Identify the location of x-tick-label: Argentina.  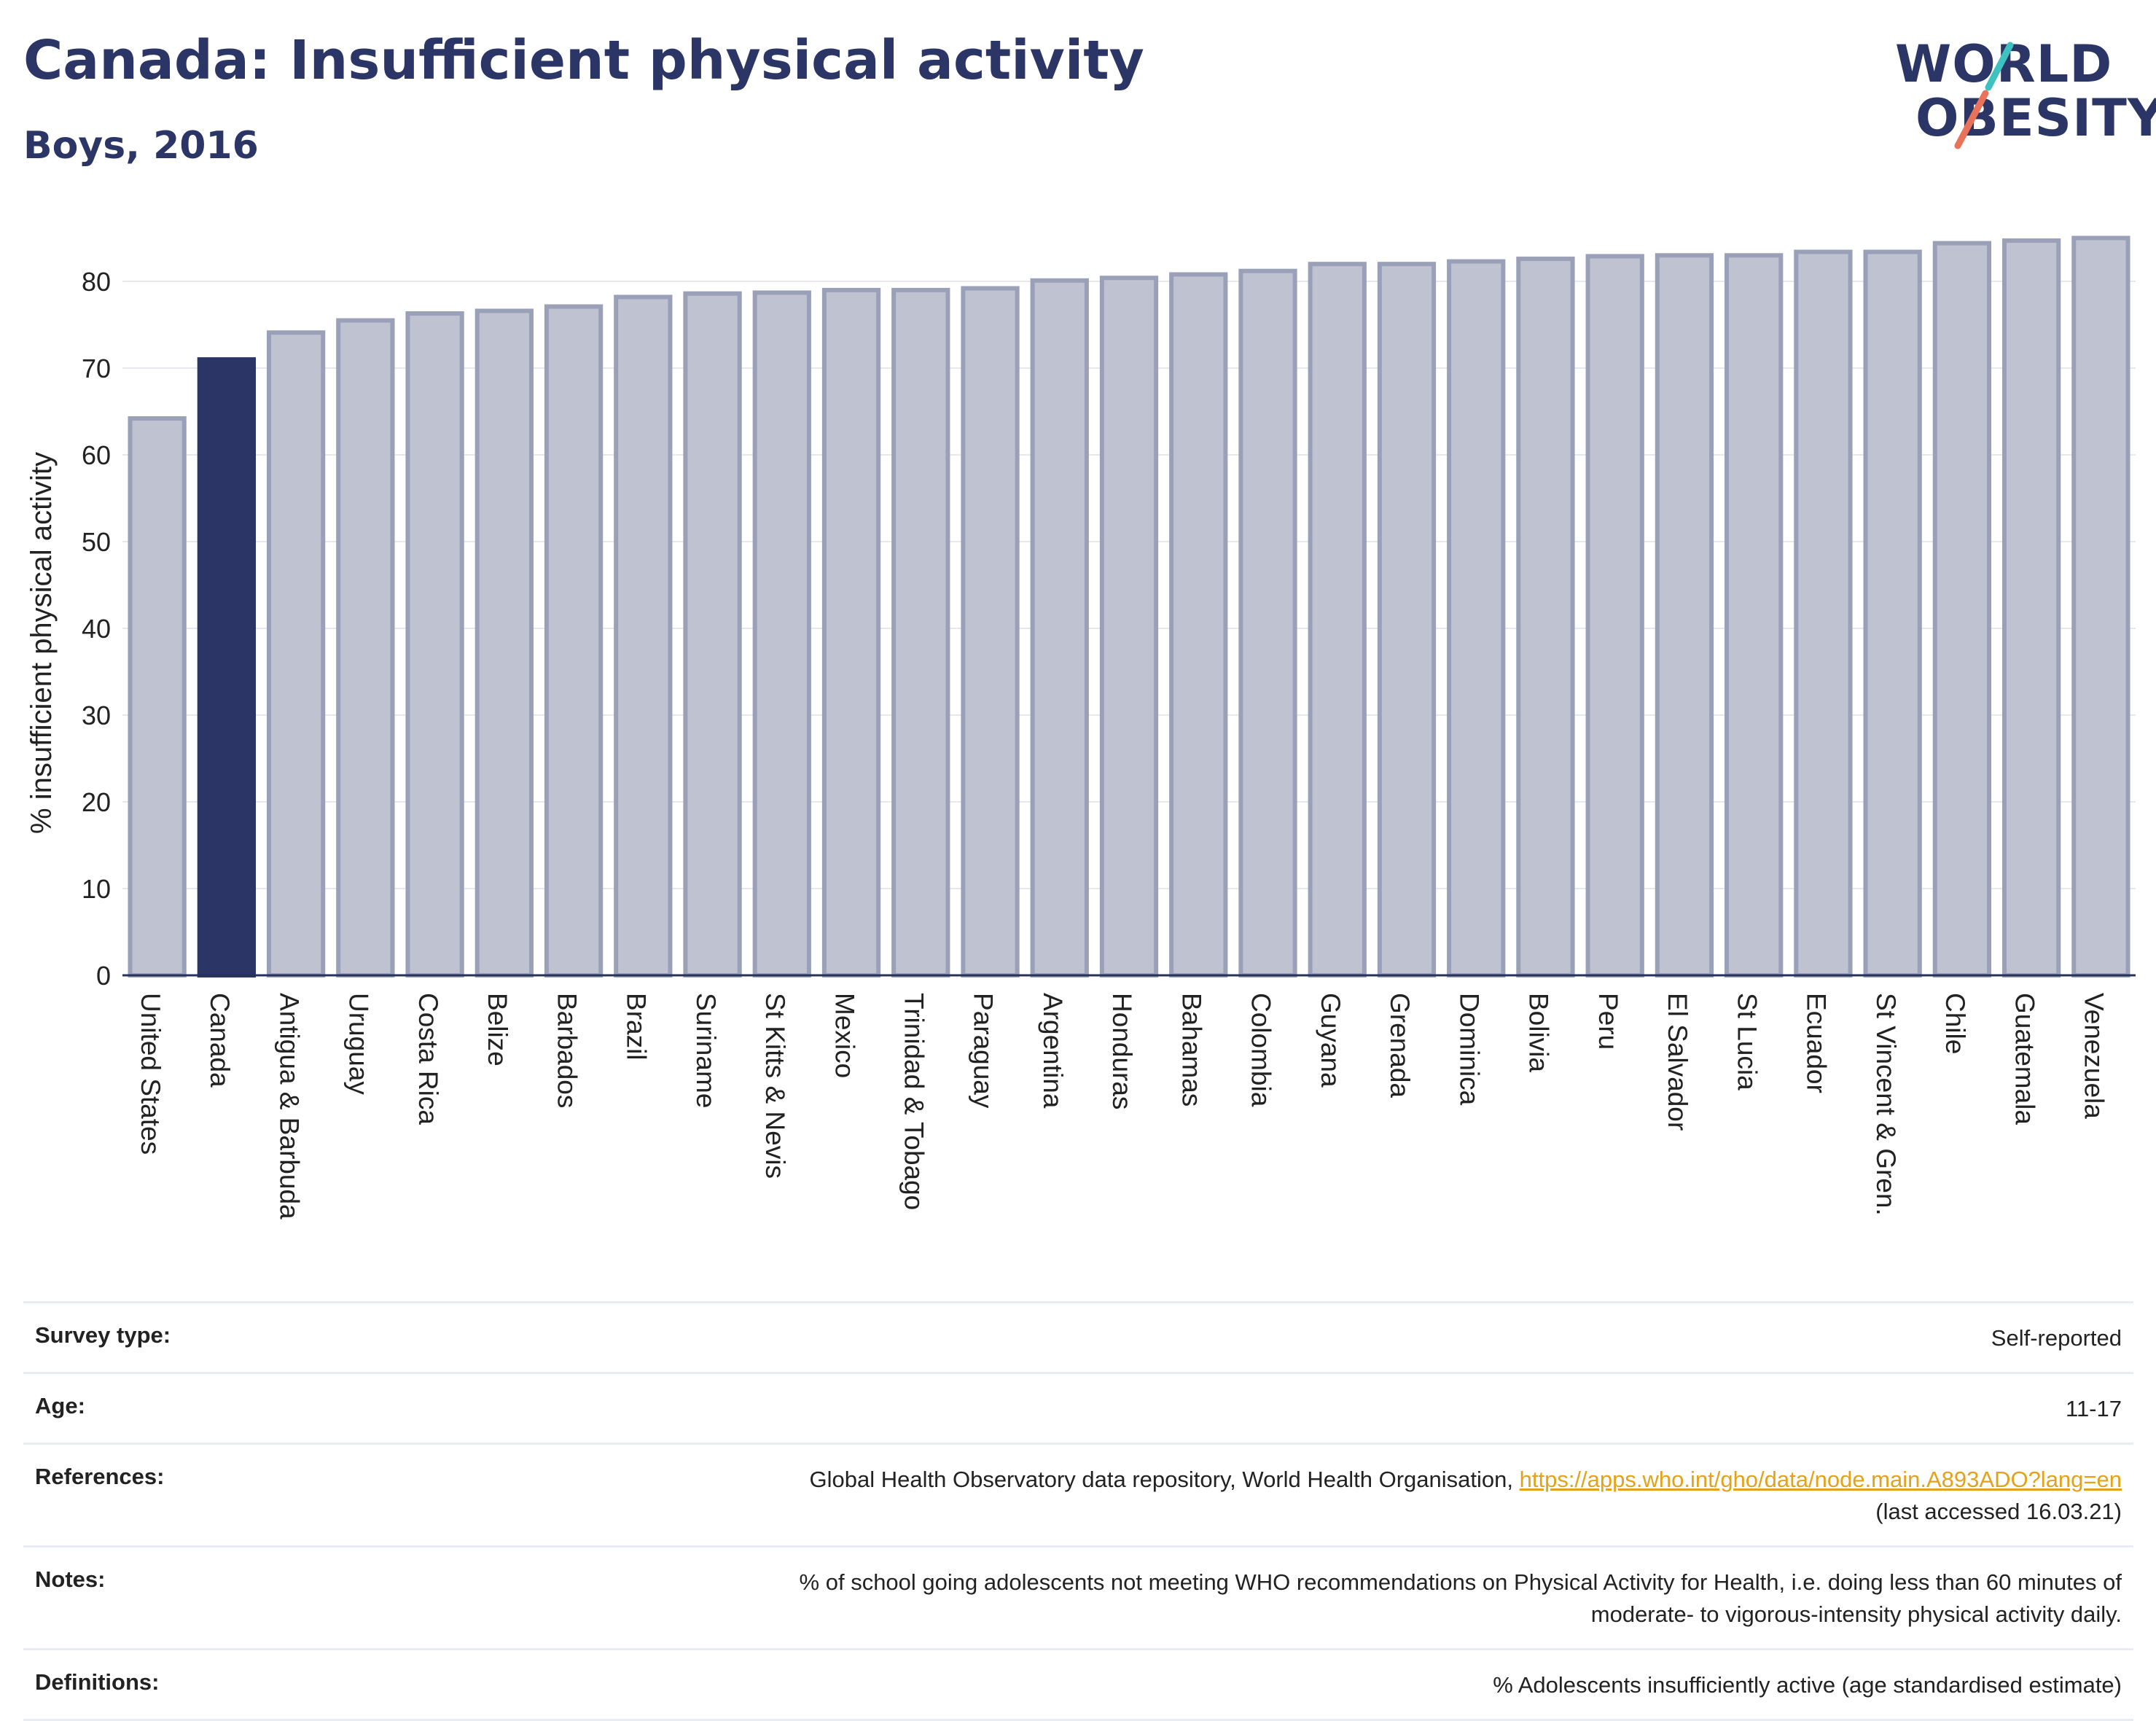
(1053, 1051).